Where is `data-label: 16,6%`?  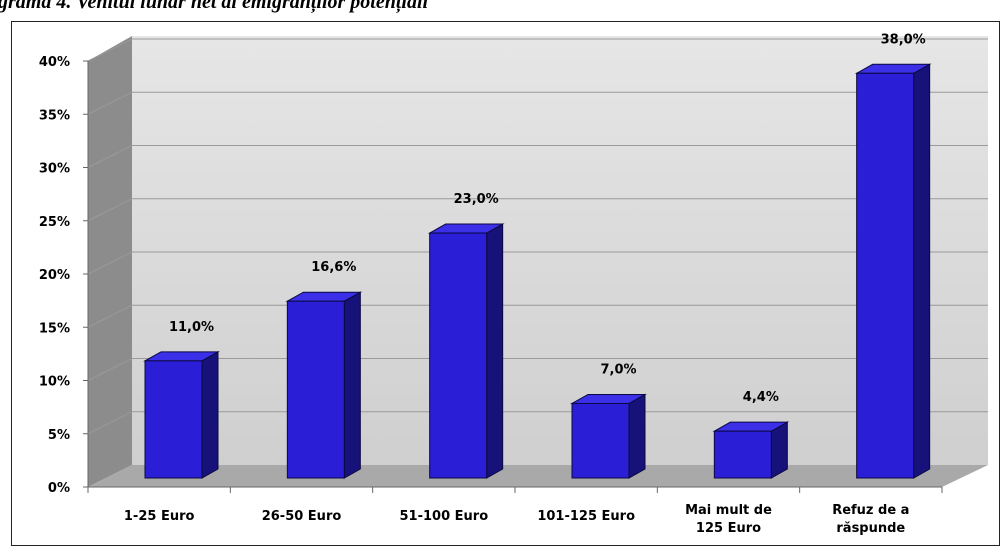 data-label: 16,6% is located at coordinates (333, 267).